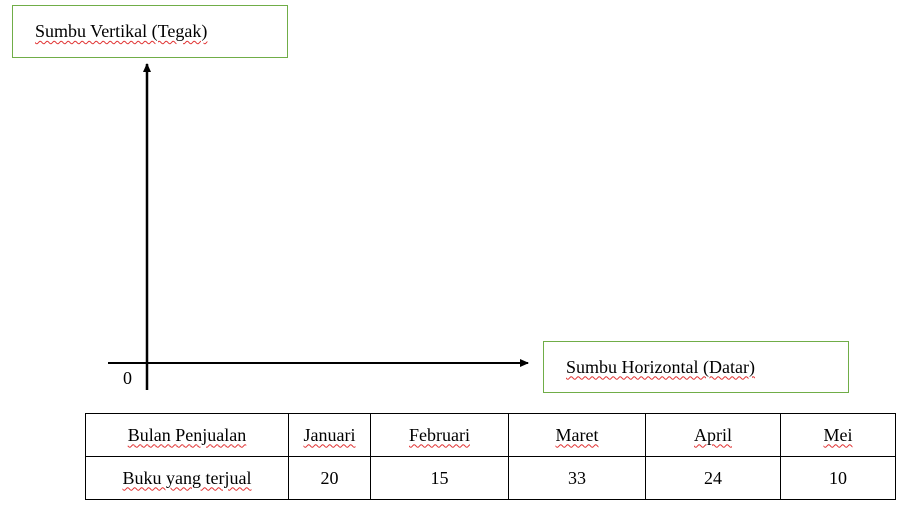 The height and width of the screenshot is (507, 897). What do you see at coordinates (127, 378) in the screenshot?
I see `origin-label: 0` at bounding box center [127, 378].